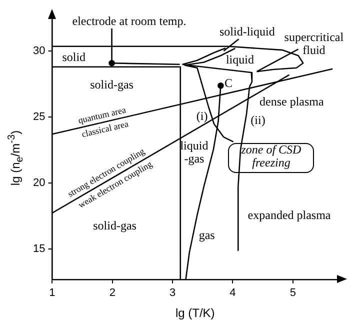 This screenshot has height=333, width=360. I want to click on annotation: liquid, so click(240, 59).